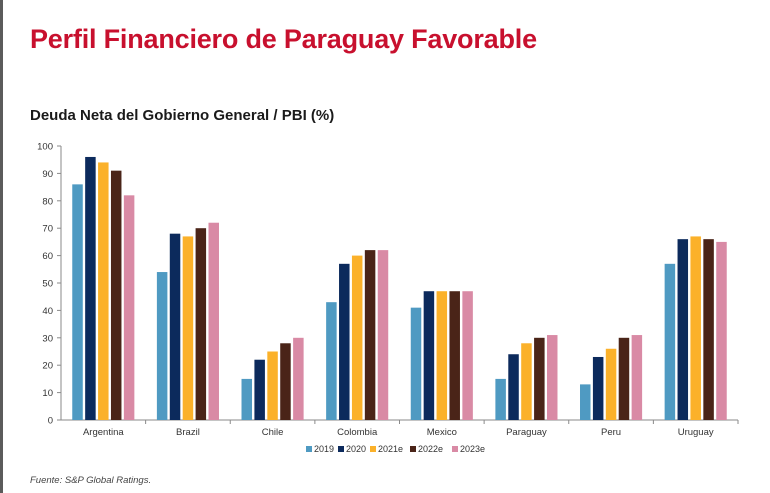  I want to click on x-tick-label: Chile, so click(273, 432).